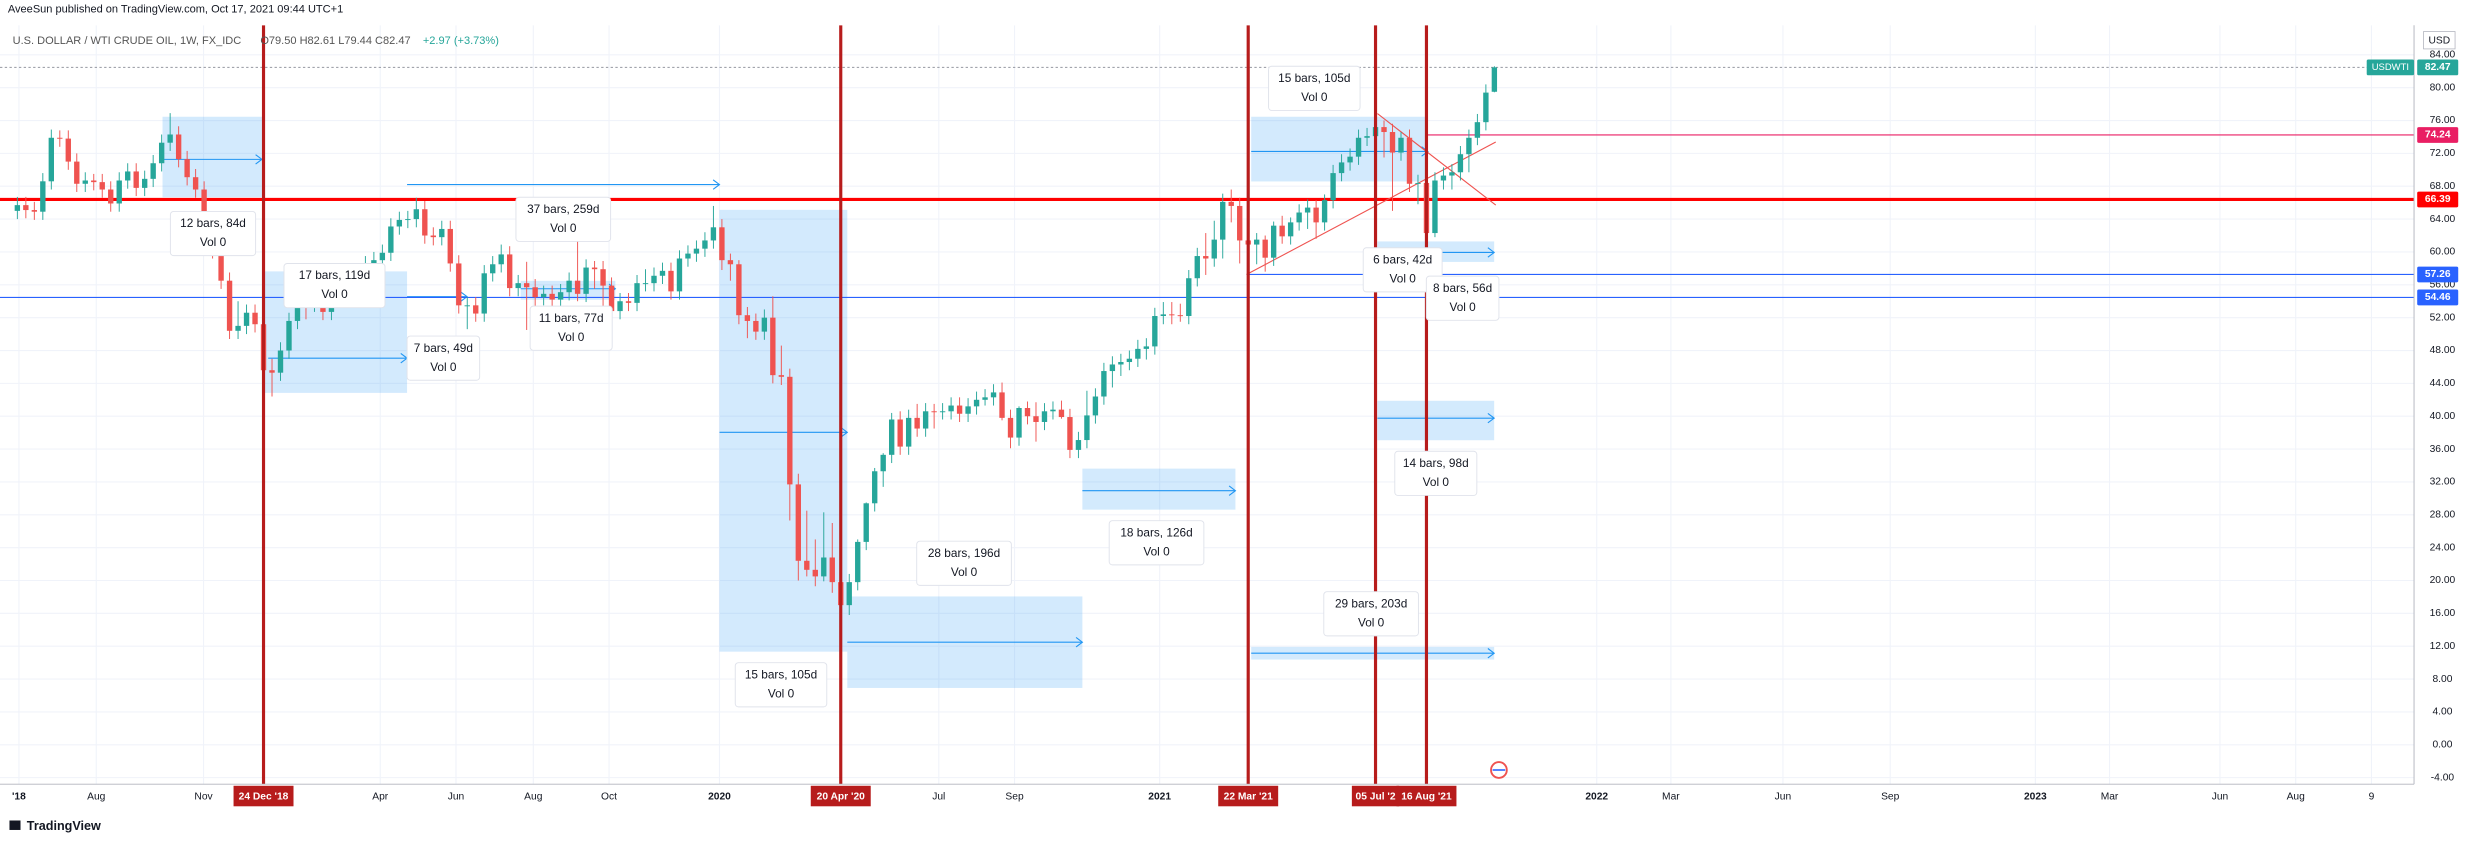 This screenshot has width=2474, height=847. I want to click on x-tick-label: 2023, so click(2035, 797).